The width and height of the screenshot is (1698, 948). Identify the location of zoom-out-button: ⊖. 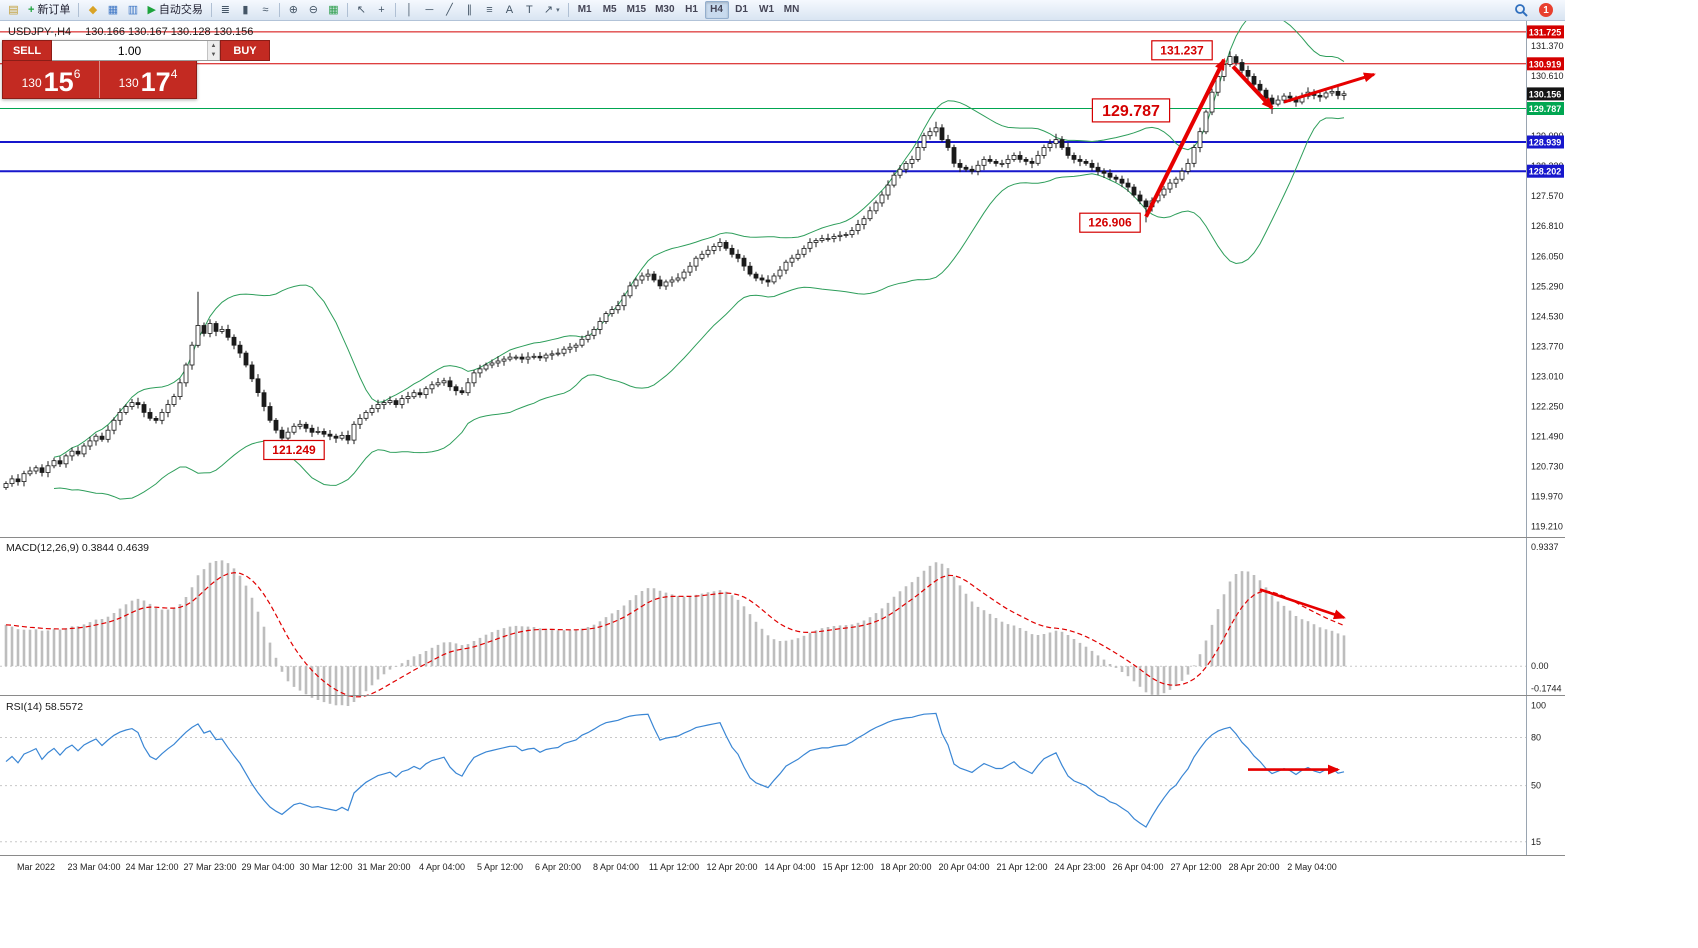
(313, 10).